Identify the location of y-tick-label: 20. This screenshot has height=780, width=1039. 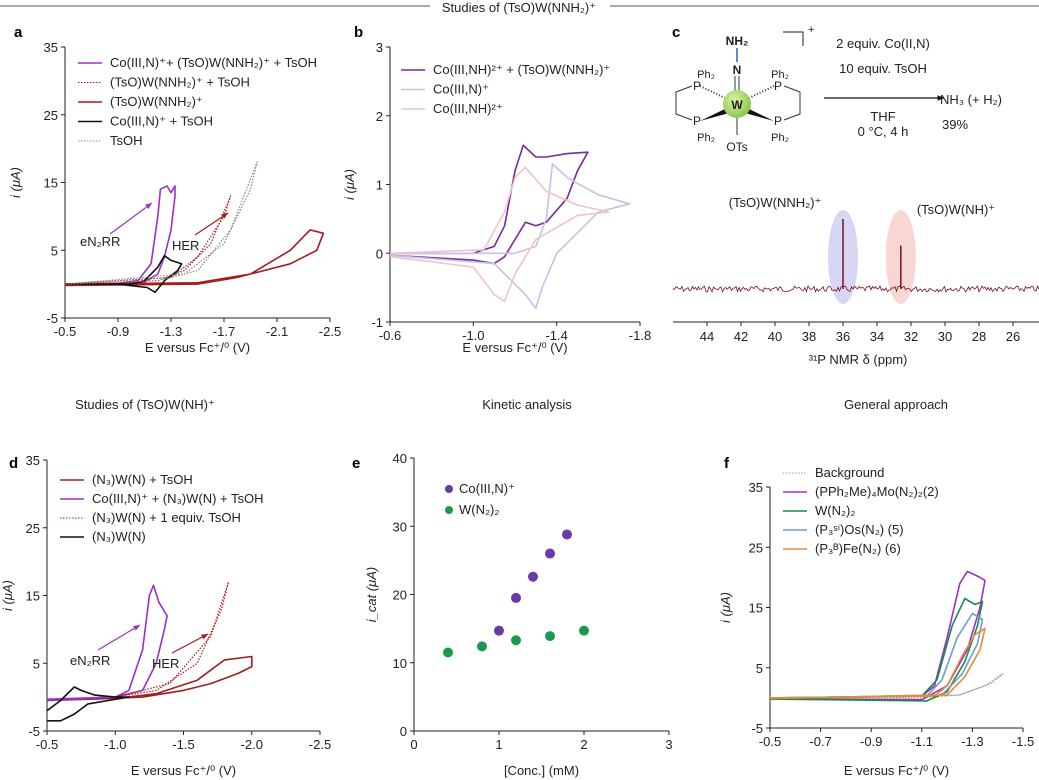
(400, 595).